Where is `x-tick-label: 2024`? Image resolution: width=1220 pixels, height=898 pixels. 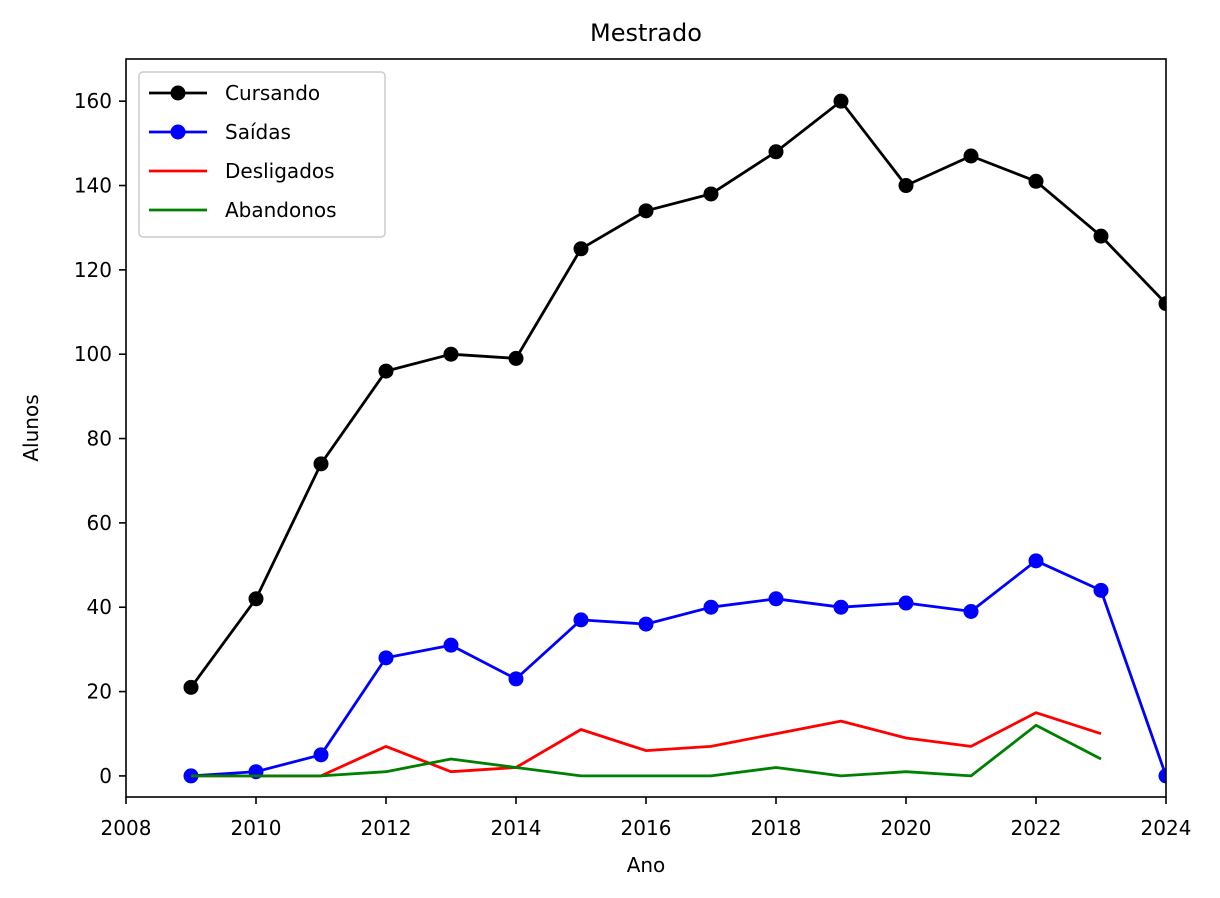 x-tick-label: 2024 is located at coordinates (1166, 828).